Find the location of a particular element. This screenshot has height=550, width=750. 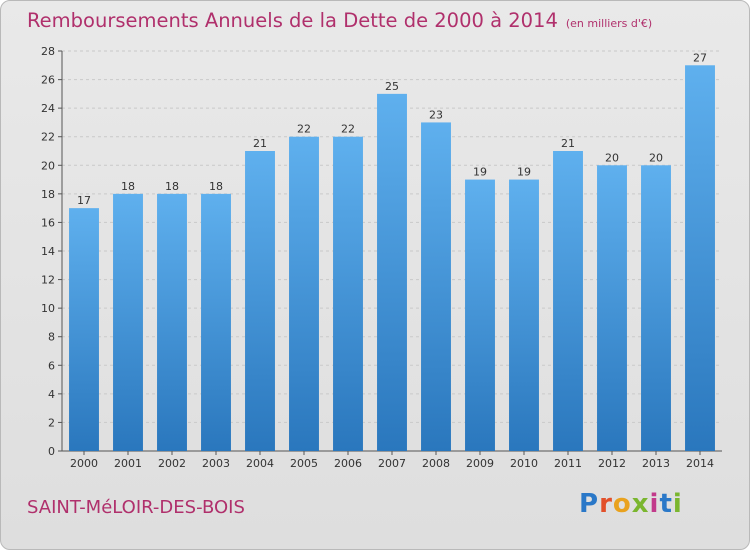

bar-2003 is located at coordinates (216, 322).